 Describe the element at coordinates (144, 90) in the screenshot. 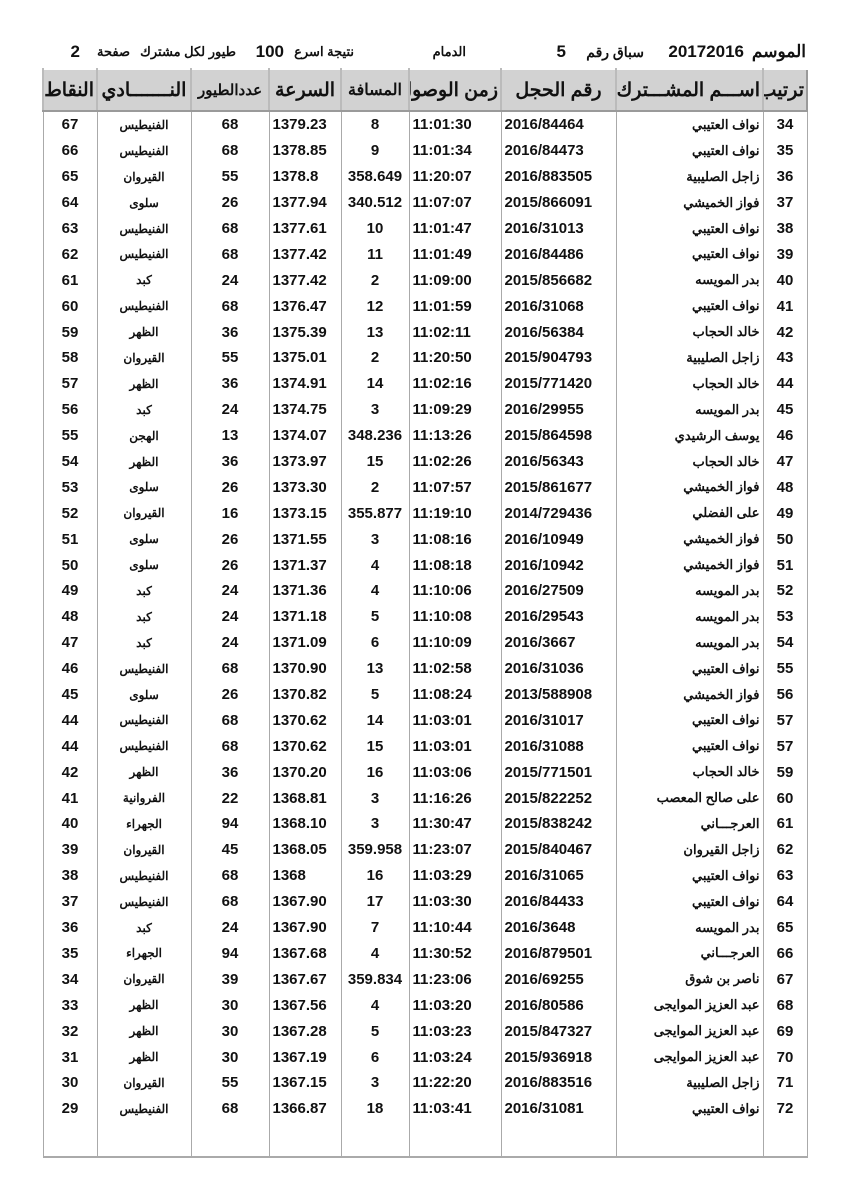

I see `col-club: النـــــــادي` at that location.